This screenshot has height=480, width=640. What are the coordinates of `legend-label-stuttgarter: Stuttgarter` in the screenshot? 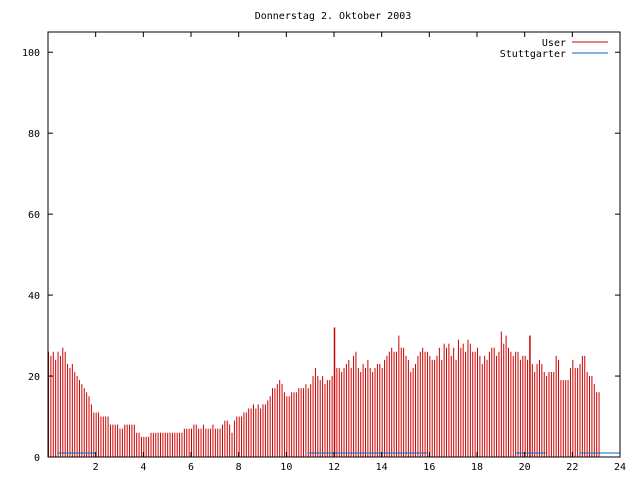 It's located at (533, 54).